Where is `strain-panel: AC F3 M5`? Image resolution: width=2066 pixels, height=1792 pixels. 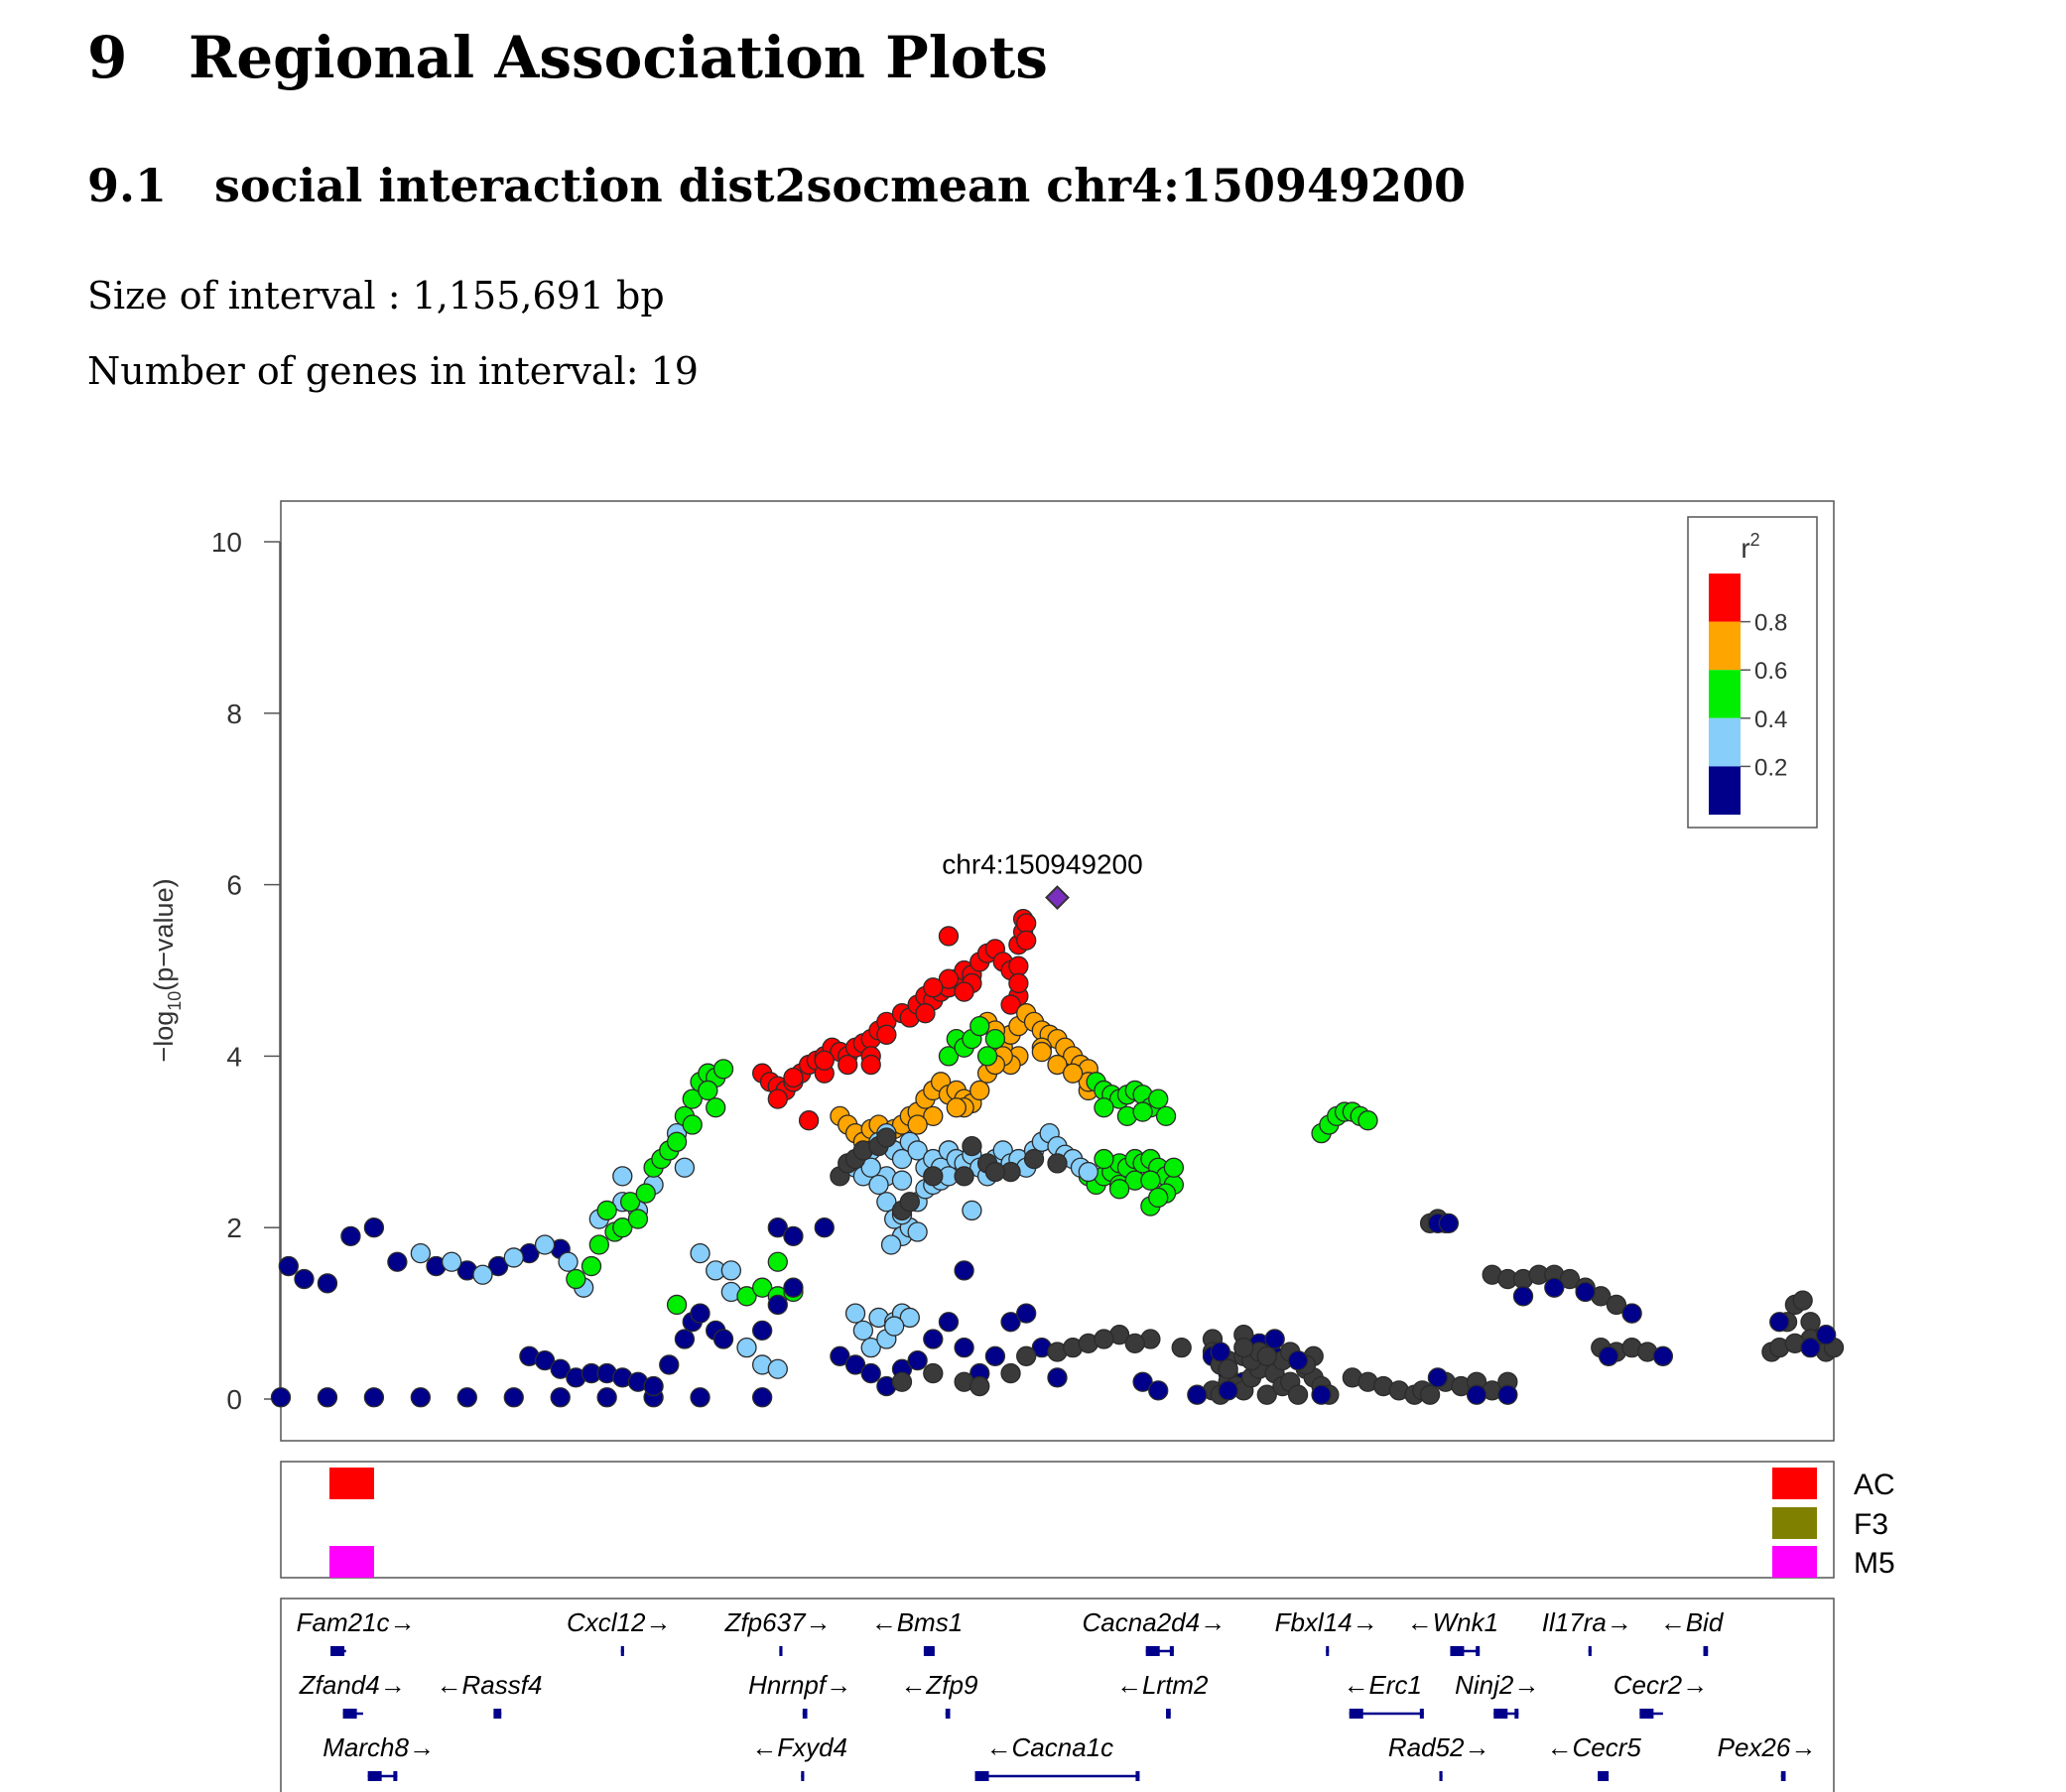 strain-panel: AC F3 M5 is located at coordinates (1087, 1520).